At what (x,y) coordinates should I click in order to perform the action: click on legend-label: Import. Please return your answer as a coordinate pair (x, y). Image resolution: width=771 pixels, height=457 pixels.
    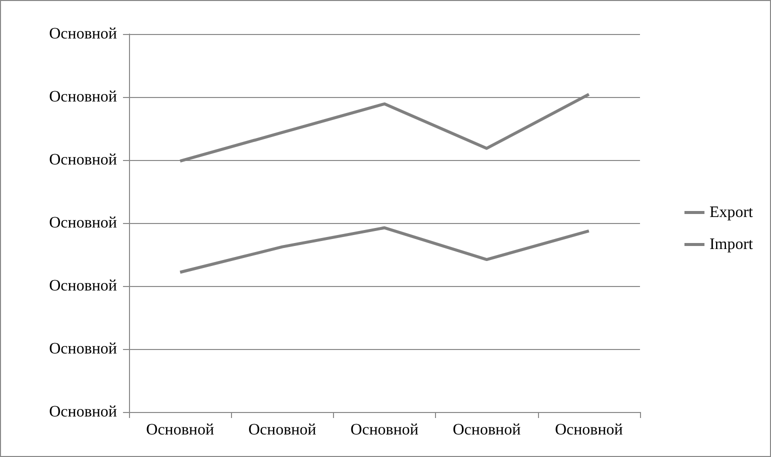
    Looking at the image, I should click on (731, 244).